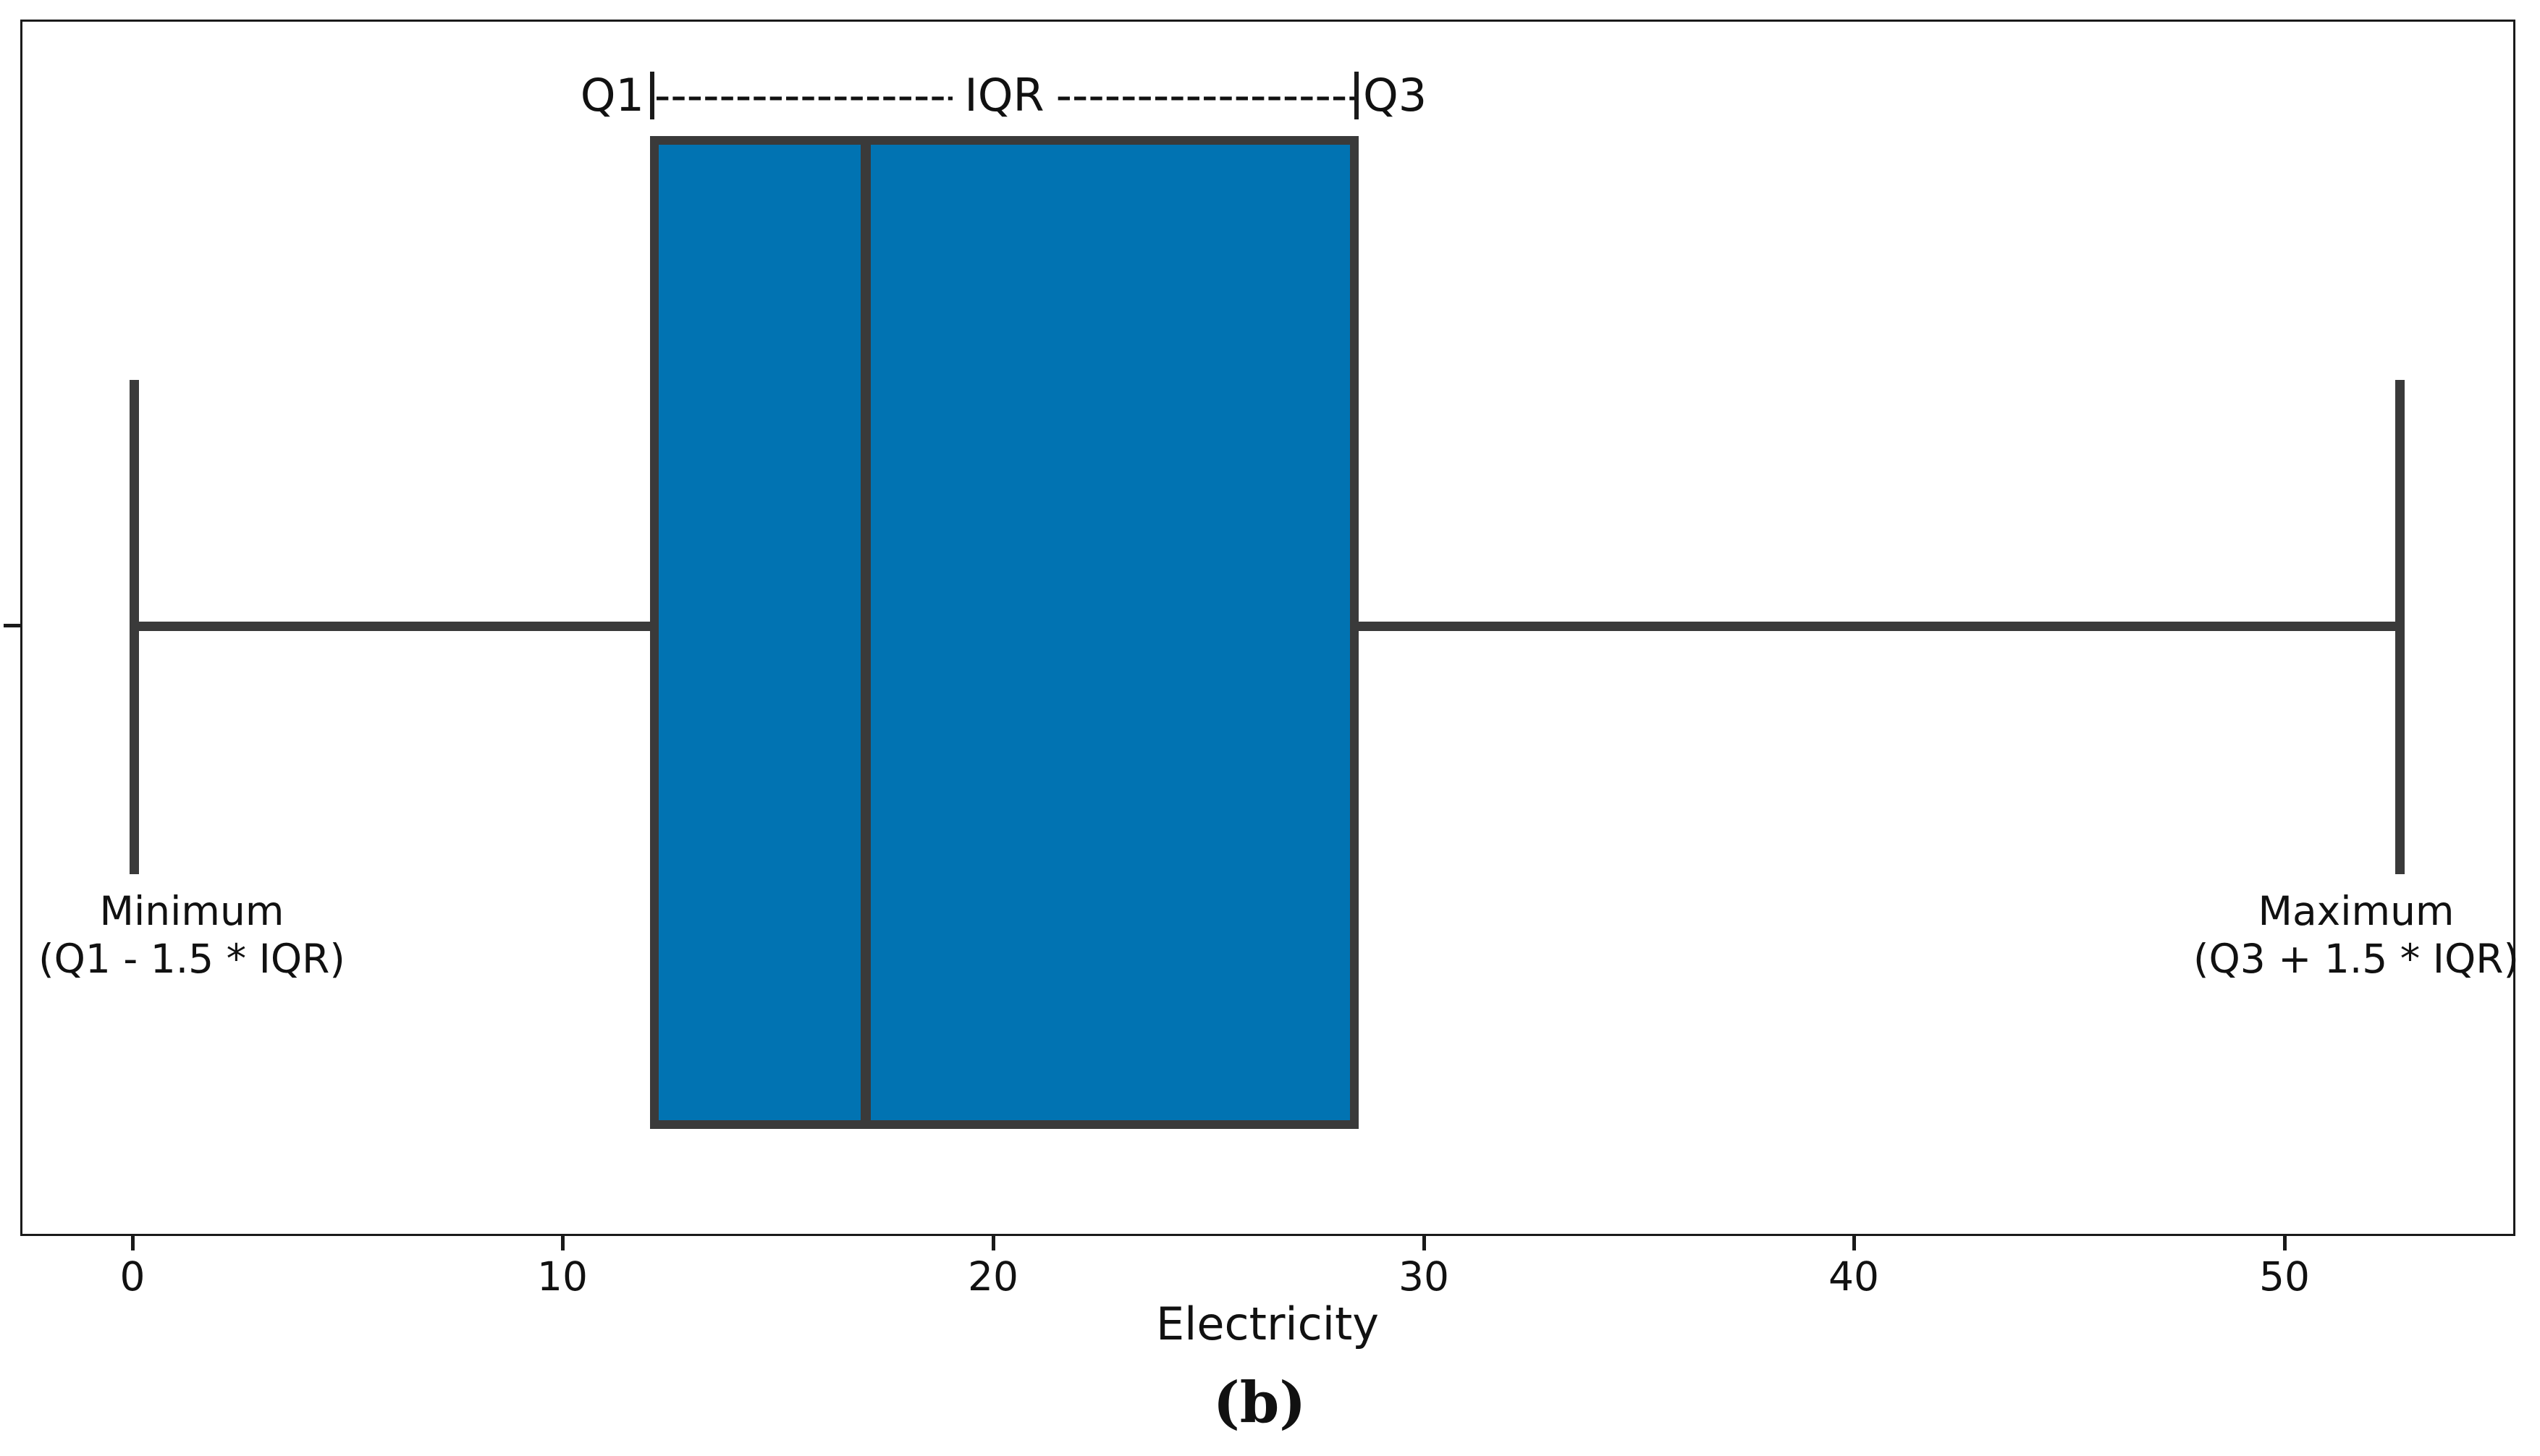 The height and width of the screenshot is (1456, 2540). What do you see at coordinates (192, 911) in the screenshot?
I see `minimum-title: Minimum` at bounding box center [192, 911].